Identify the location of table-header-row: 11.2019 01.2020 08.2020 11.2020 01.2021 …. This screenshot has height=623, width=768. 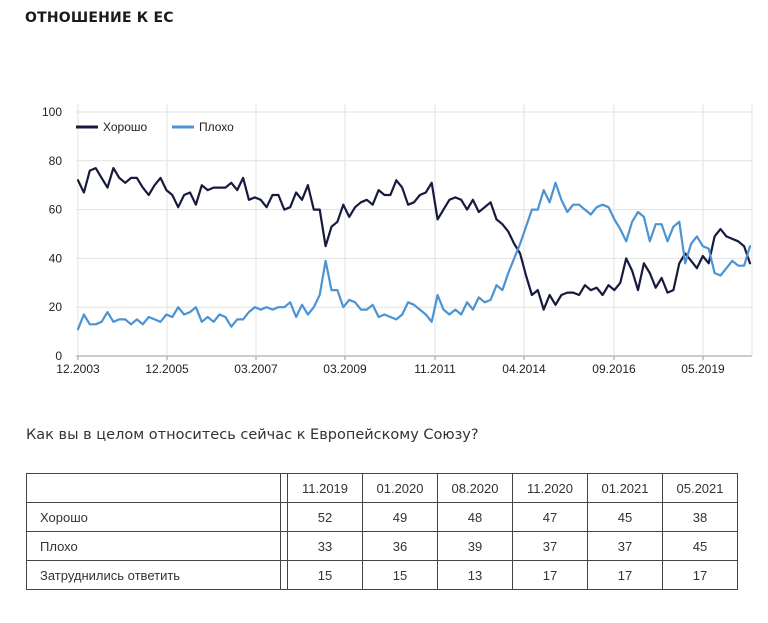
(382, 488).